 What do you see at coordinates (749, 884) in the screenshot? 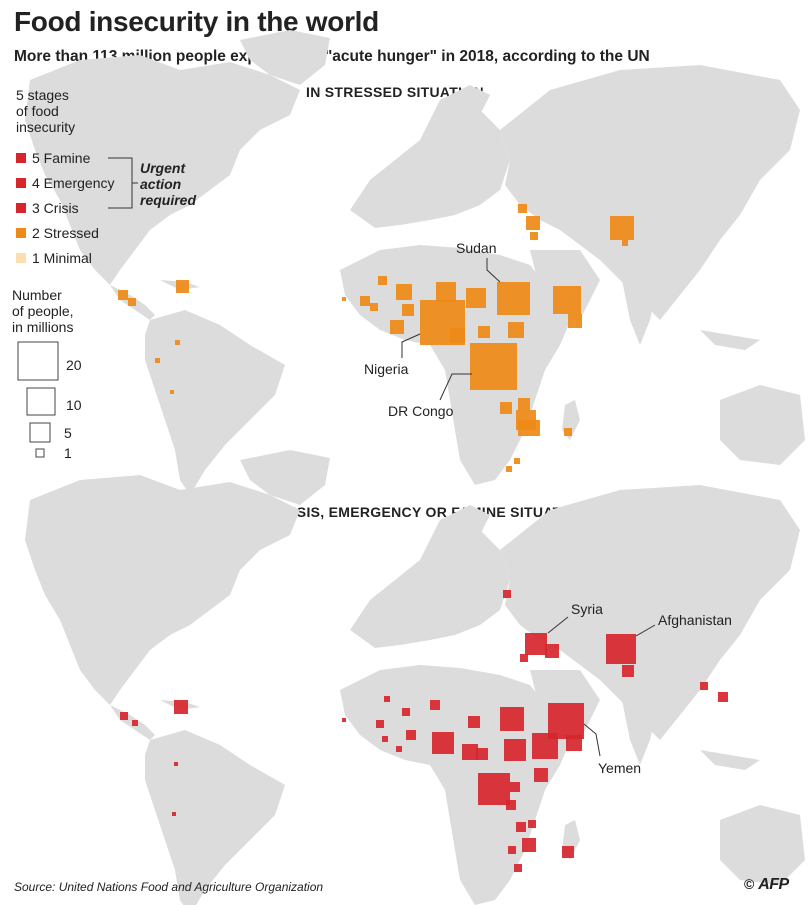
I see `copyright-symbol: ©` at bounding box center [749, 884].